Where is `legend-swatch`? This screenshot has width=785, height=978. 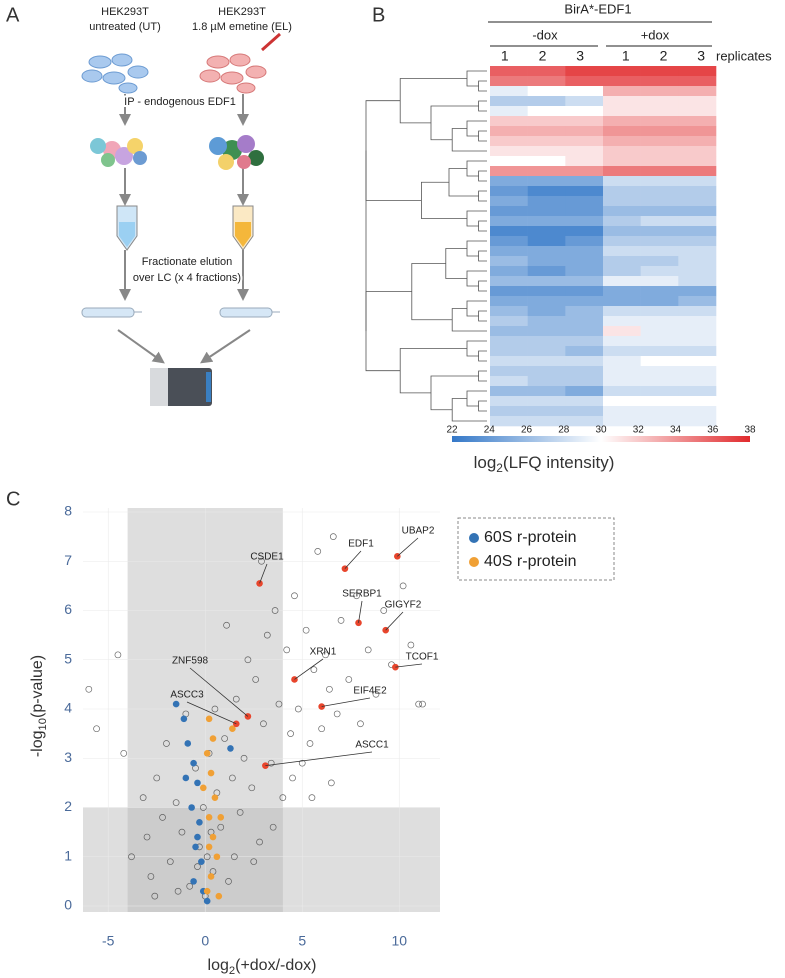
legend-swatch is located at coordinates (474, 562).